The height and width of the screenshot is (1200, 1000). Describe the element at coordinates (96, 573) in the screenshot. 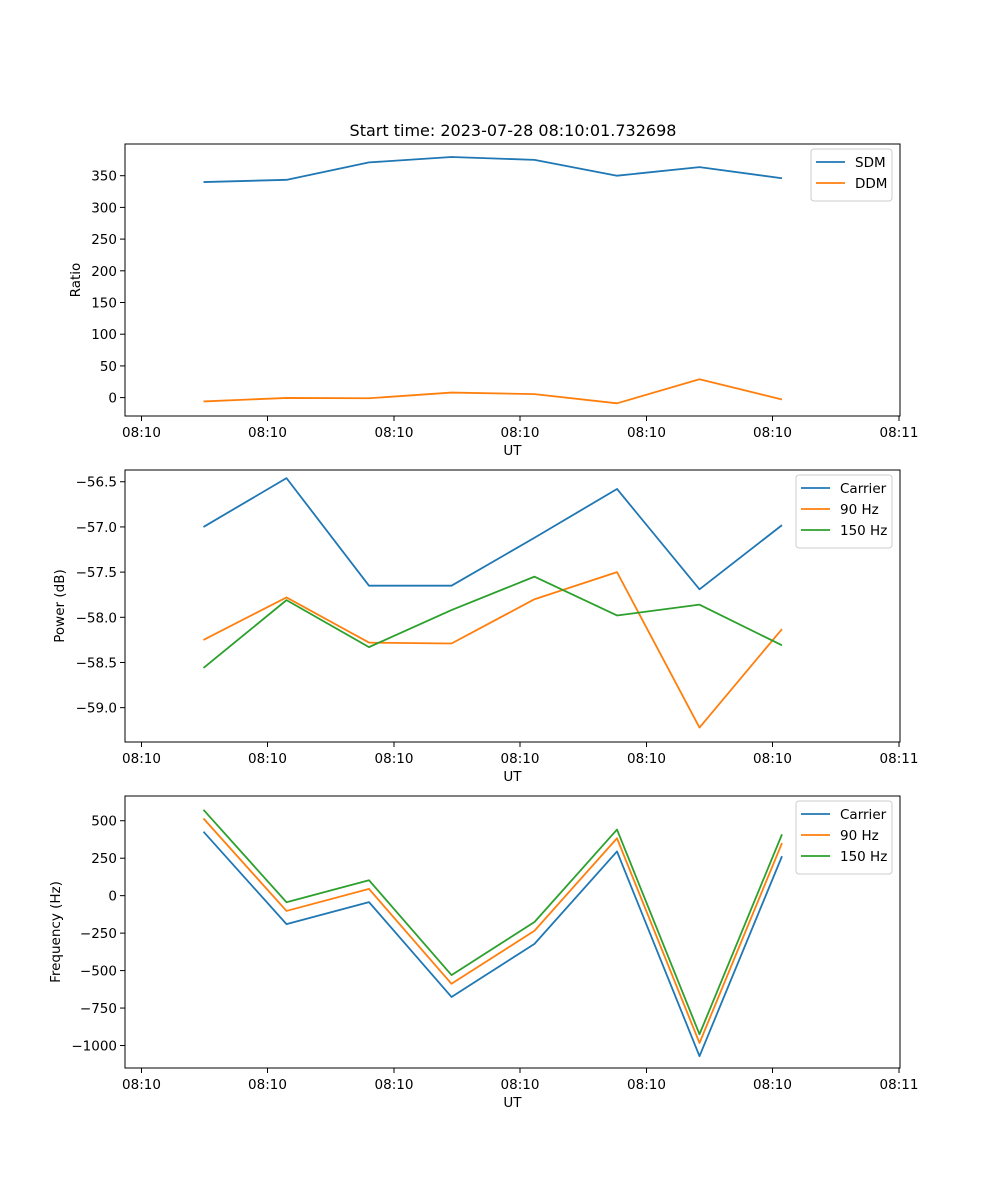

I see `y-tick-label: −57.5` at that location.